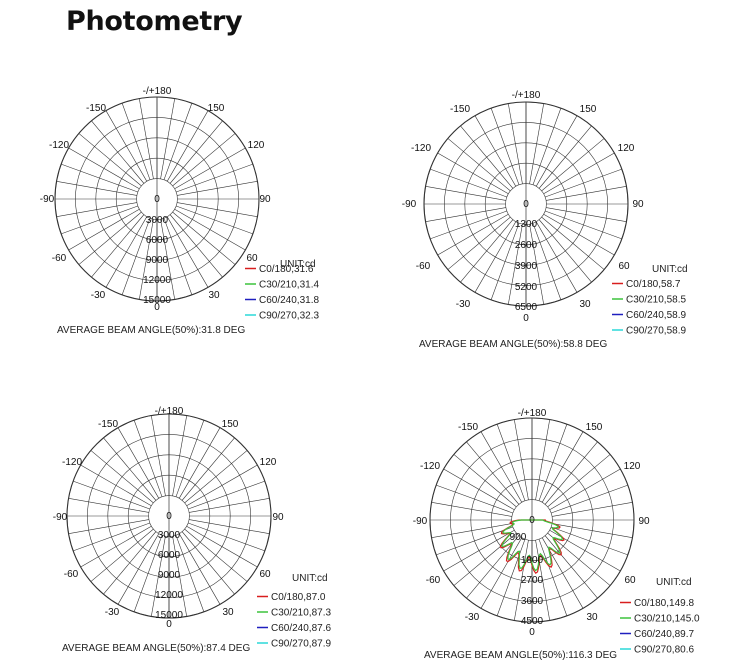 The height and width of the screenshot is (670, 750). Describe the element at coordinates (157, 300) in the screenshot. I see `ring-label-5: 15000` at that location.